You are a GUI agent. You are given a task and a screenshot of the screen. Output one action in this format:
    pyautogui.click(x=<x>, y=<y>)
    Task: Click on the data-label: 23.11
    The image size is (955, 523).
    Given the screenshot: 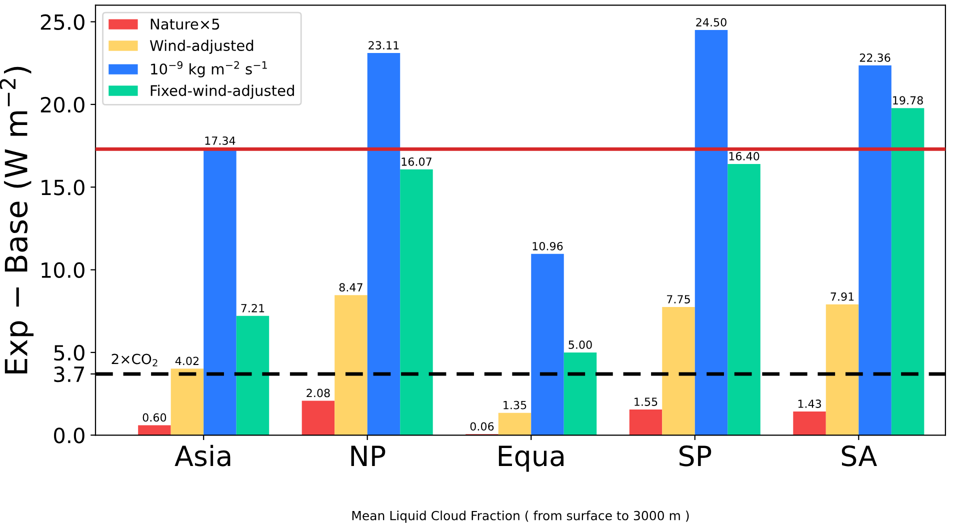 What is the action you would take?
    pyautogui.click(x=383, y=45)
    